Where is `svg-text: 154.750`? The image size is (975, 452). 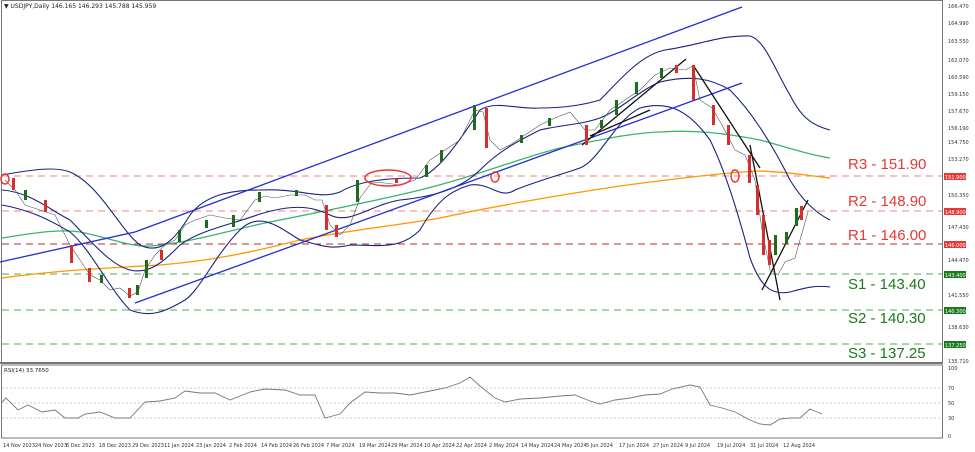 svg-text: 154.750 is located at coordinates (958, 143).